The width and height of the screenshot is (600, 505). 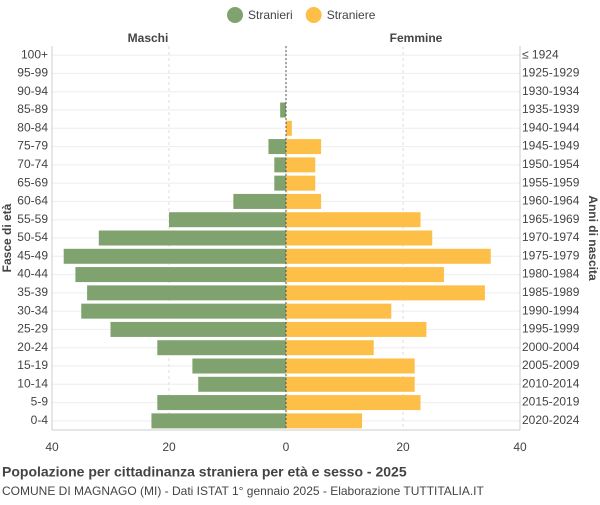 I want to click on y-tick-label: 10-14, so click(x=32, y=383).